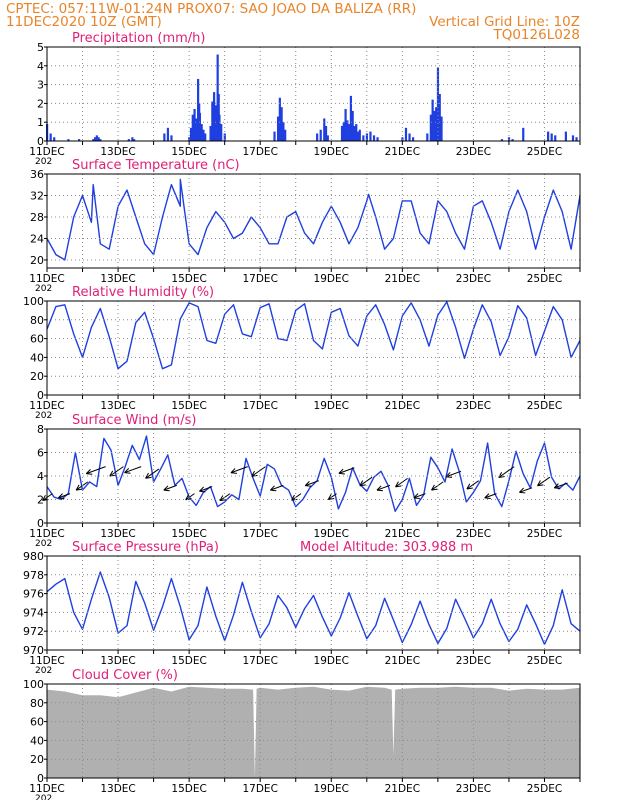 The image size is (618, 800). What do you see at coordinates (188, 661) in the screenshot?
I see `pressure-xtick-label: 15DEC` at bounding box center [188, 661].